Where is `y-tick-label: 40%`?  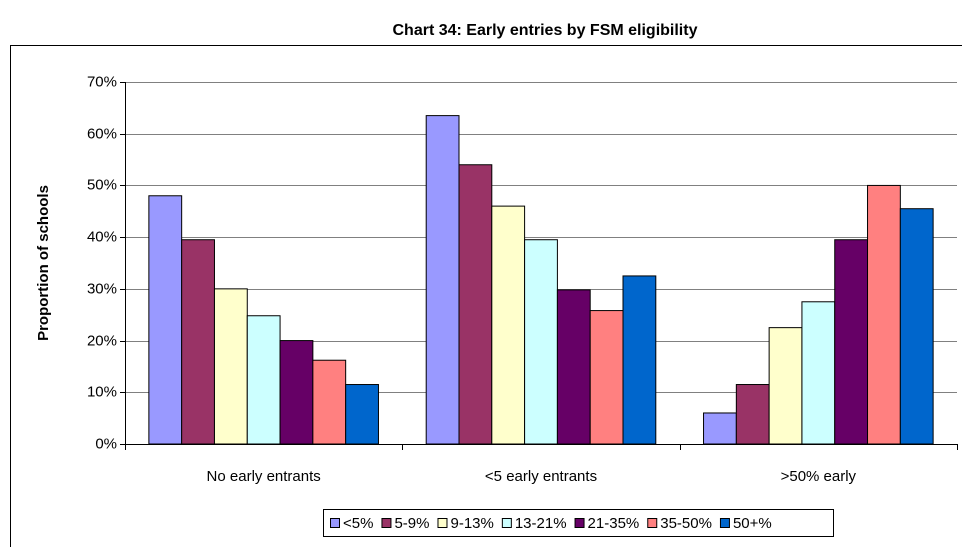
y-tick-label: 40% is located at coordinates (102, 236).